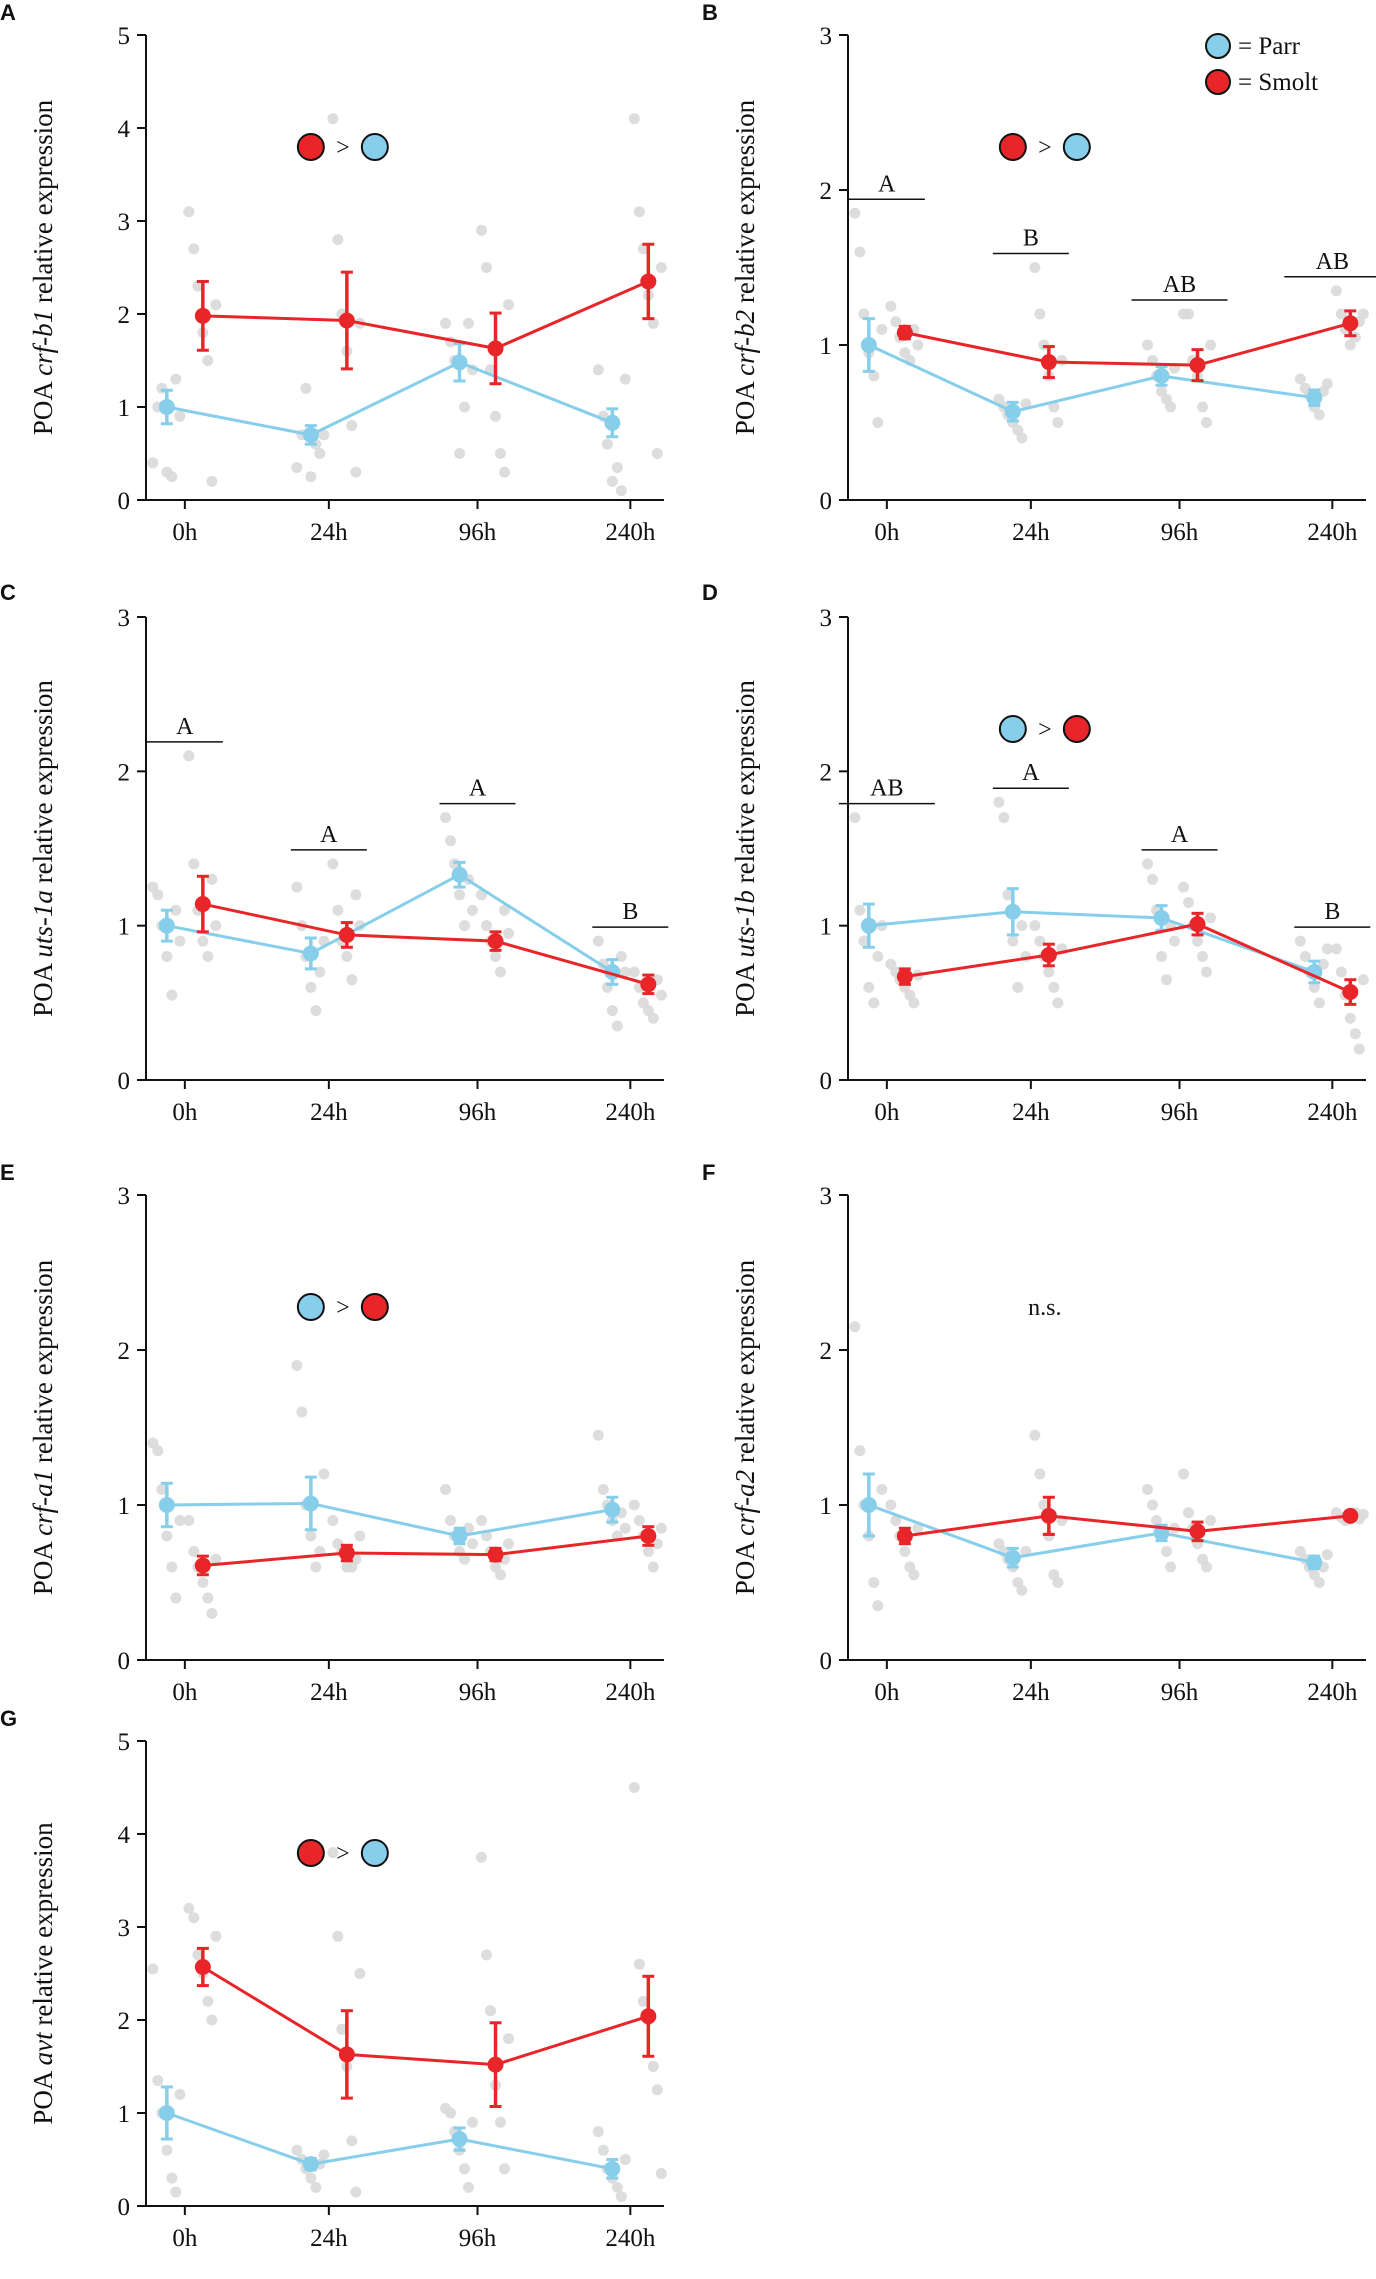 The width and height of the screenshot is (1376, 2279). I want to click on panel-g-letter: G, so click(8, 1718).